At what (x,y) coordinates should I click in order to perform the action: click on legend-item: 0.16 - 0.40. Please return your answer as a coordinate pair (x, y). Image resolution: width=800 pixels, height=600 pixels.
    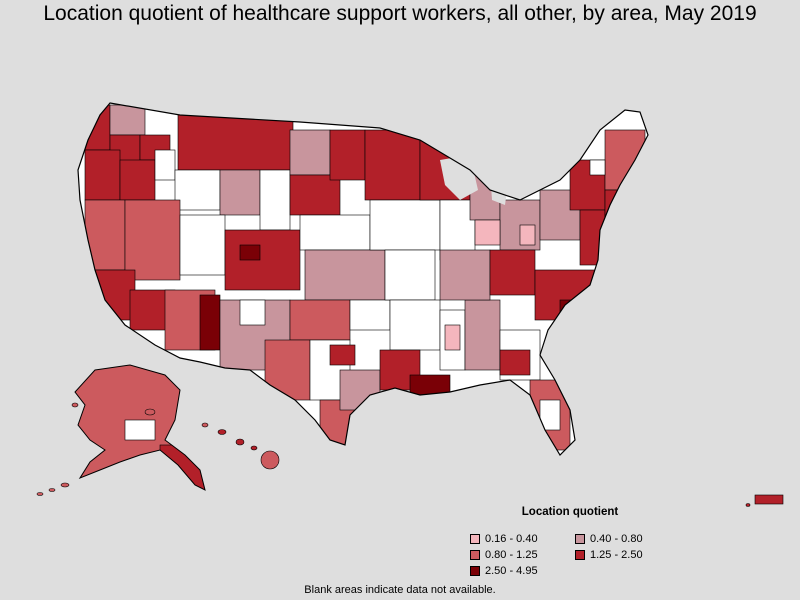
    Looking at the image, I should click on (522, 539).